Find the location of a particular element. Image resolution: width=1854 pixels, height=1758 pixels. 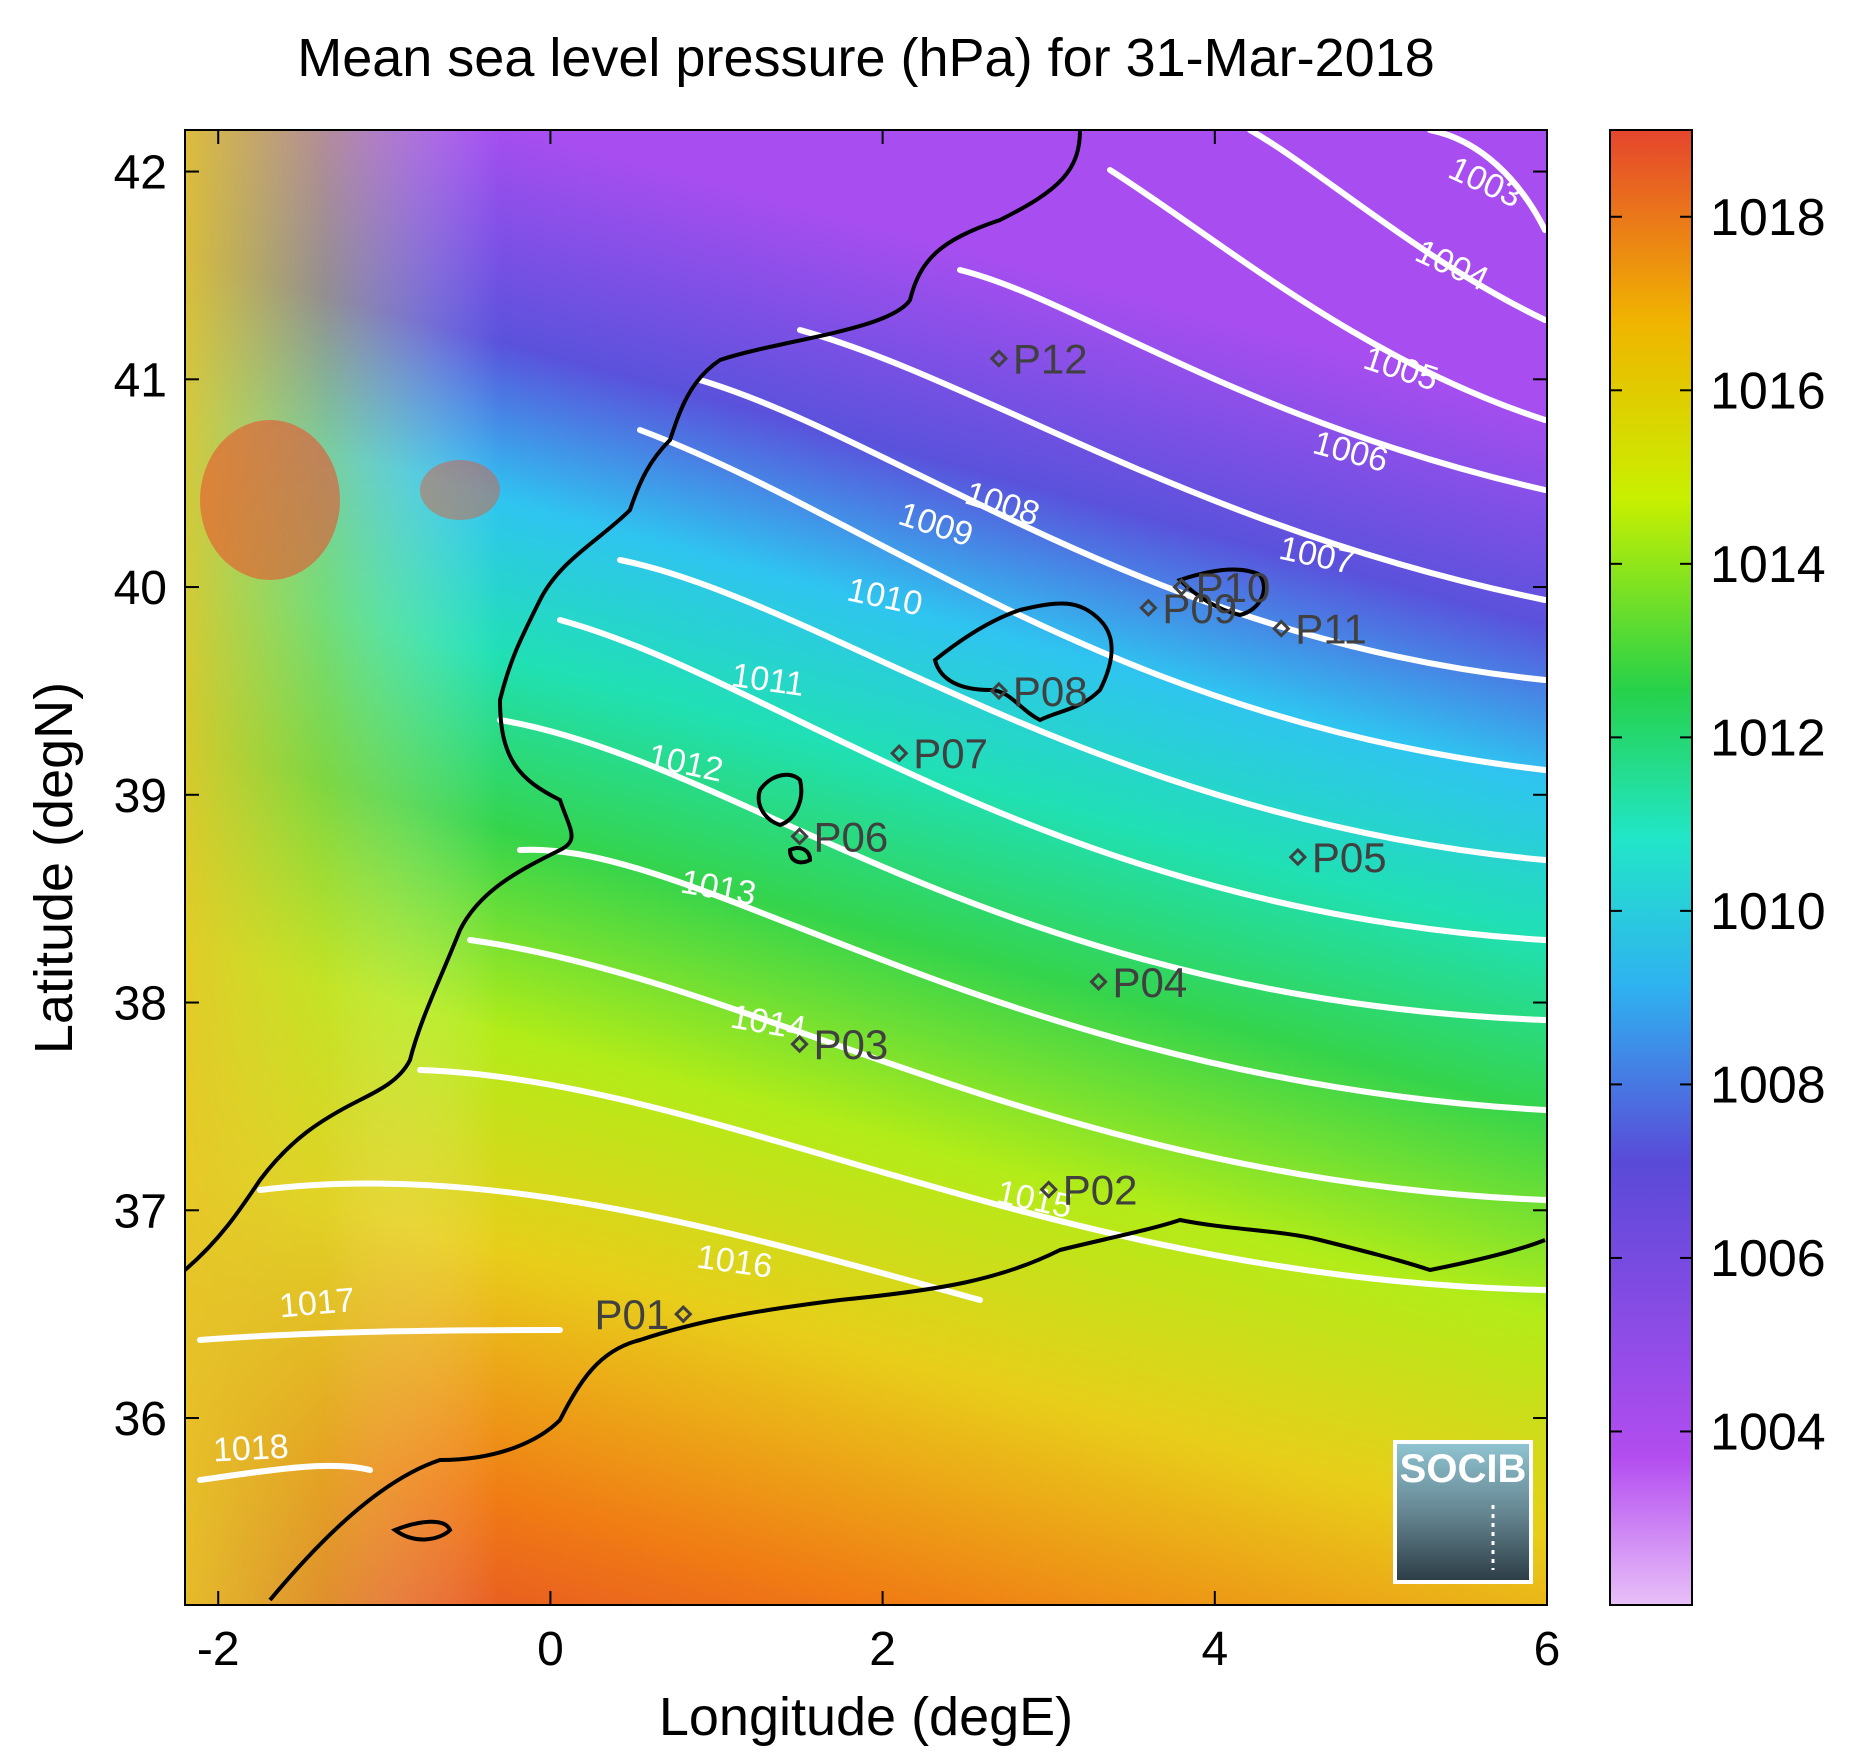

ibiza-coast is located at coordinates (780, 800).